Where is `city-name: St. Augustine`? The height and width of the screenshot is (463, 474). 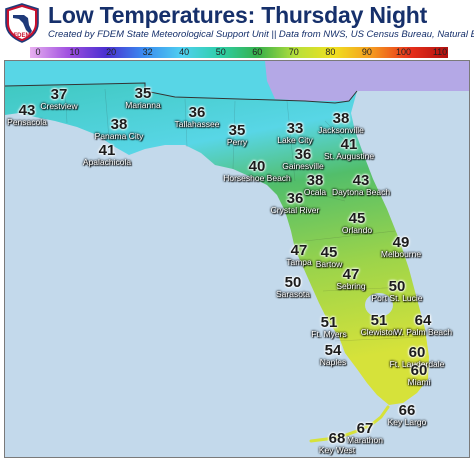 city-name: St. Augustine is located at coordinates (349, 156).